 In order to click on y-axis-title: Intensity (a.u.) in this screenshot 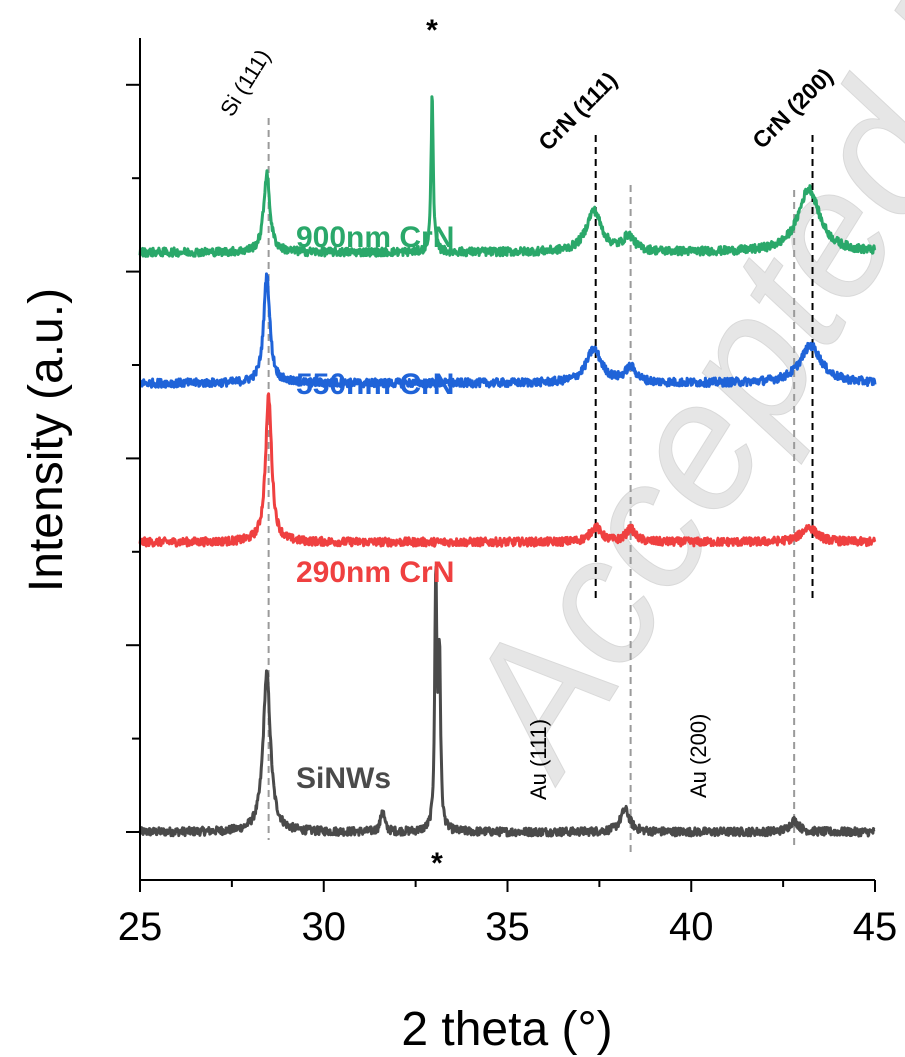, I will do `click(46, 440)`.